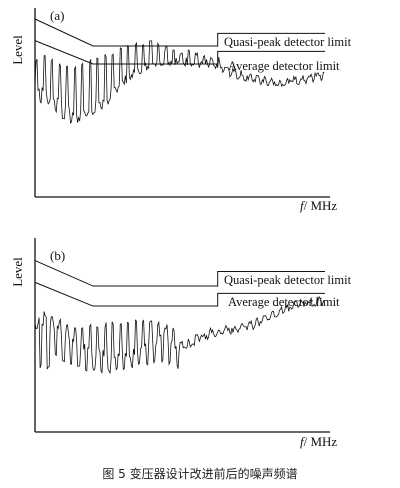  I want to click on figure-caption: 图 5 变压器设计改进前后的噪声频谱, so click(199, 473).